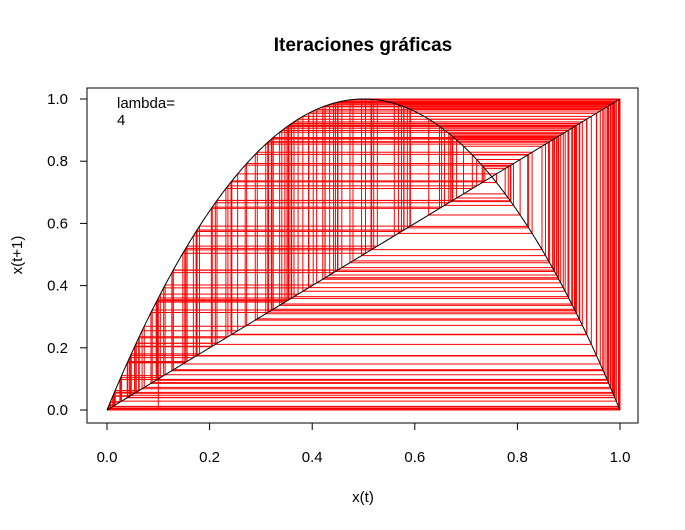  I want to click on x-tick-label: 0.2, so click(209, 457).